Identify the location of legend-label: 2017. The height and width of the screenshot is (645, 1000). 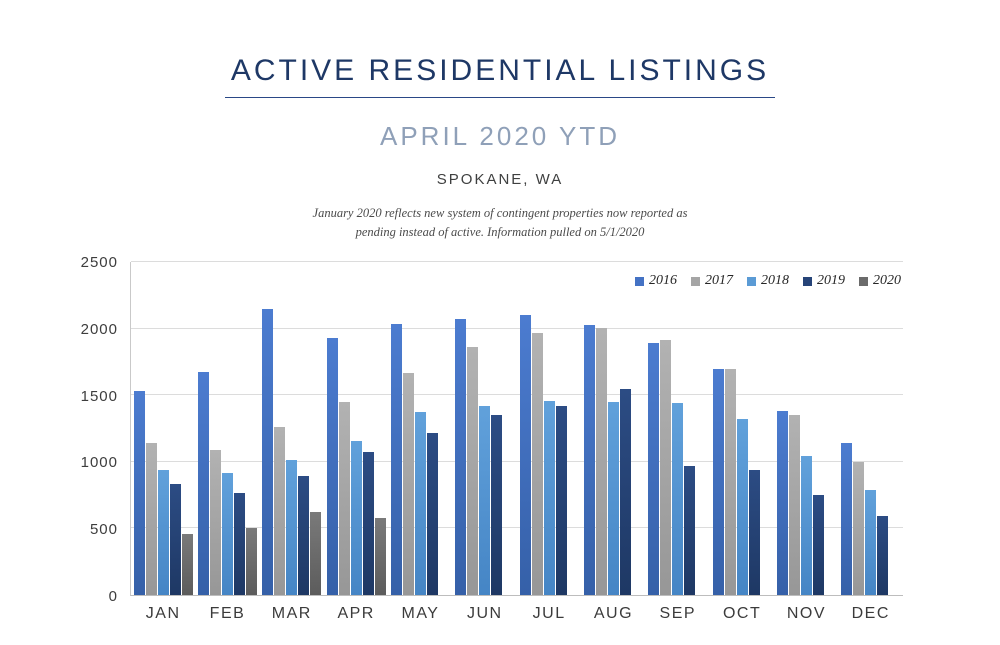
(719, 280).